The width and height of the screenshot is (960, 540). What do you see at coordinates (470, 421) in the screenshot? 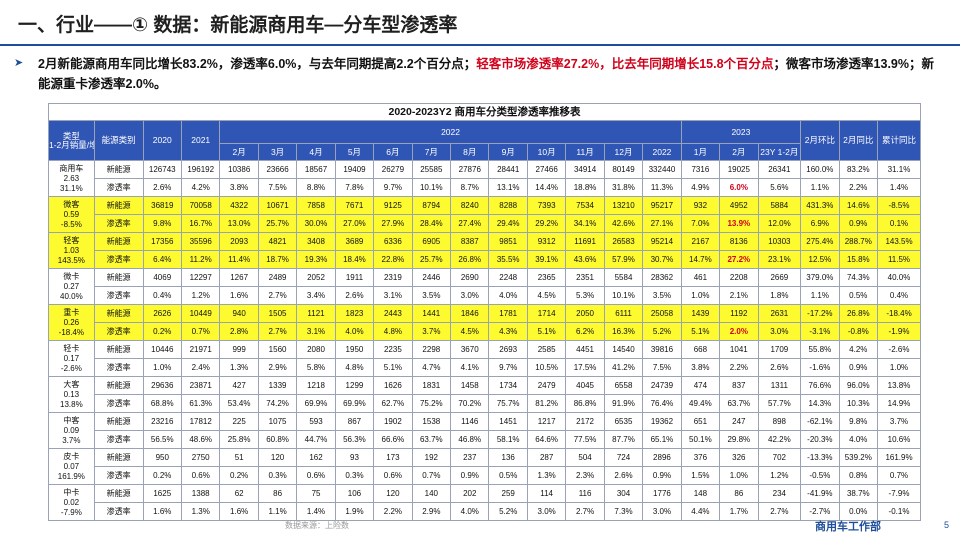
I see `table-cell: 1146` at bounding box center [470, 421].